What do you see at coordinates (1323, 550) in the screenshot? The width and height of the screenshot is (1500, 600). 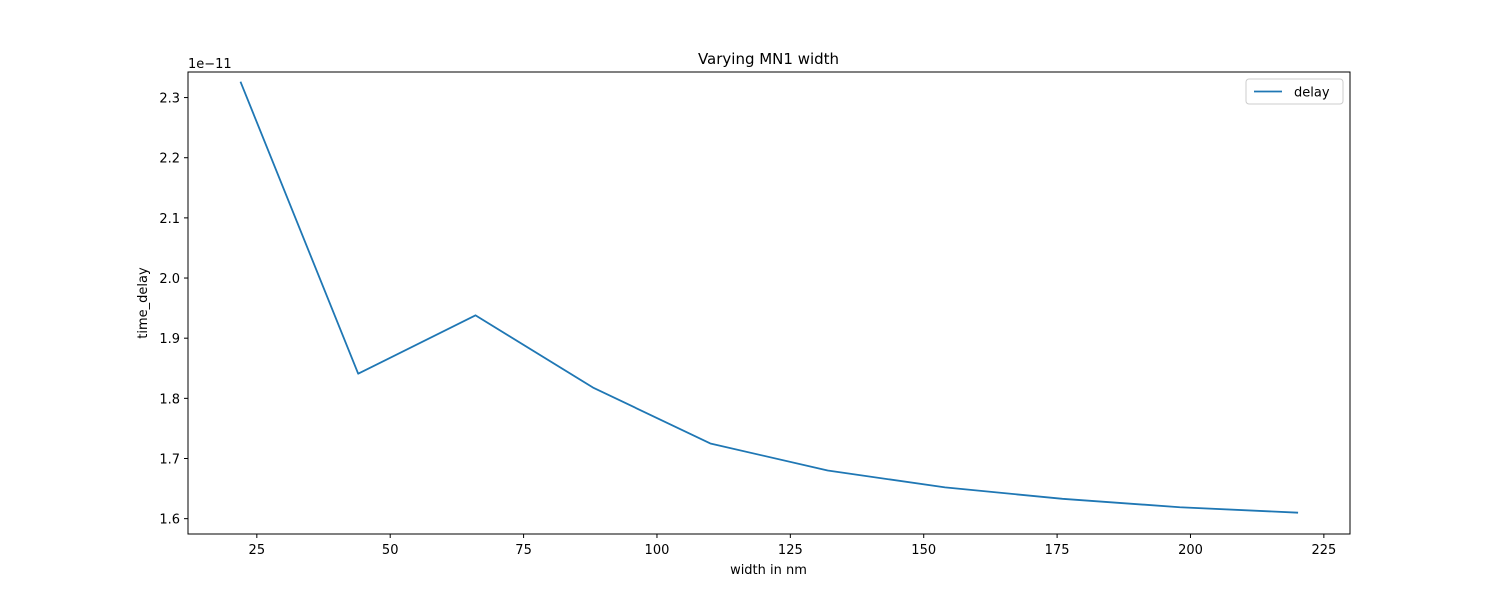 I see `x-tick-label: 225` at bounding box center [1323, 550].